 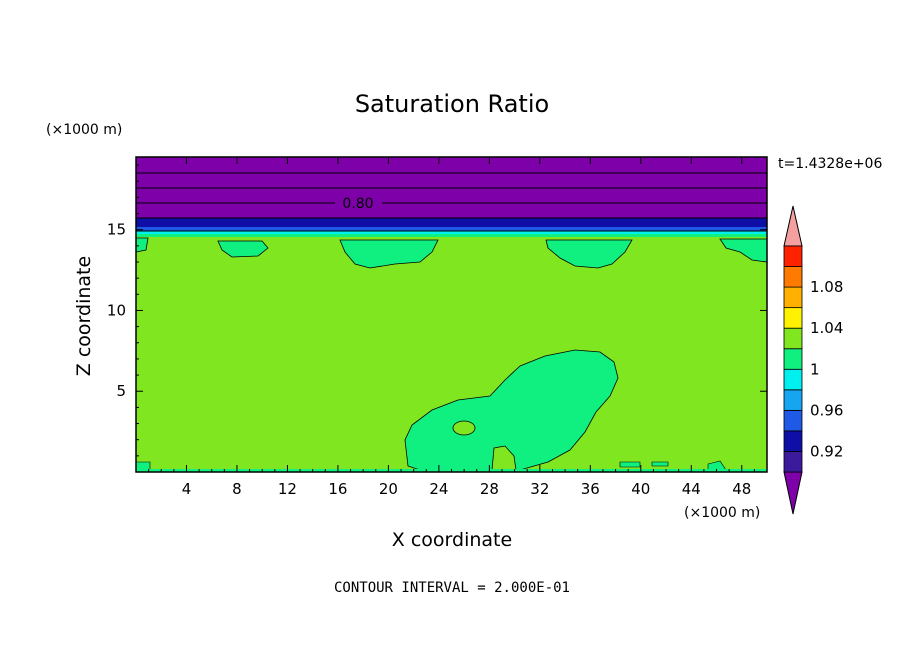 What do you see at coordinates (590, 489) in the screenshot?
I see `x-tick-label: 36` at bounding box center [590, 489].